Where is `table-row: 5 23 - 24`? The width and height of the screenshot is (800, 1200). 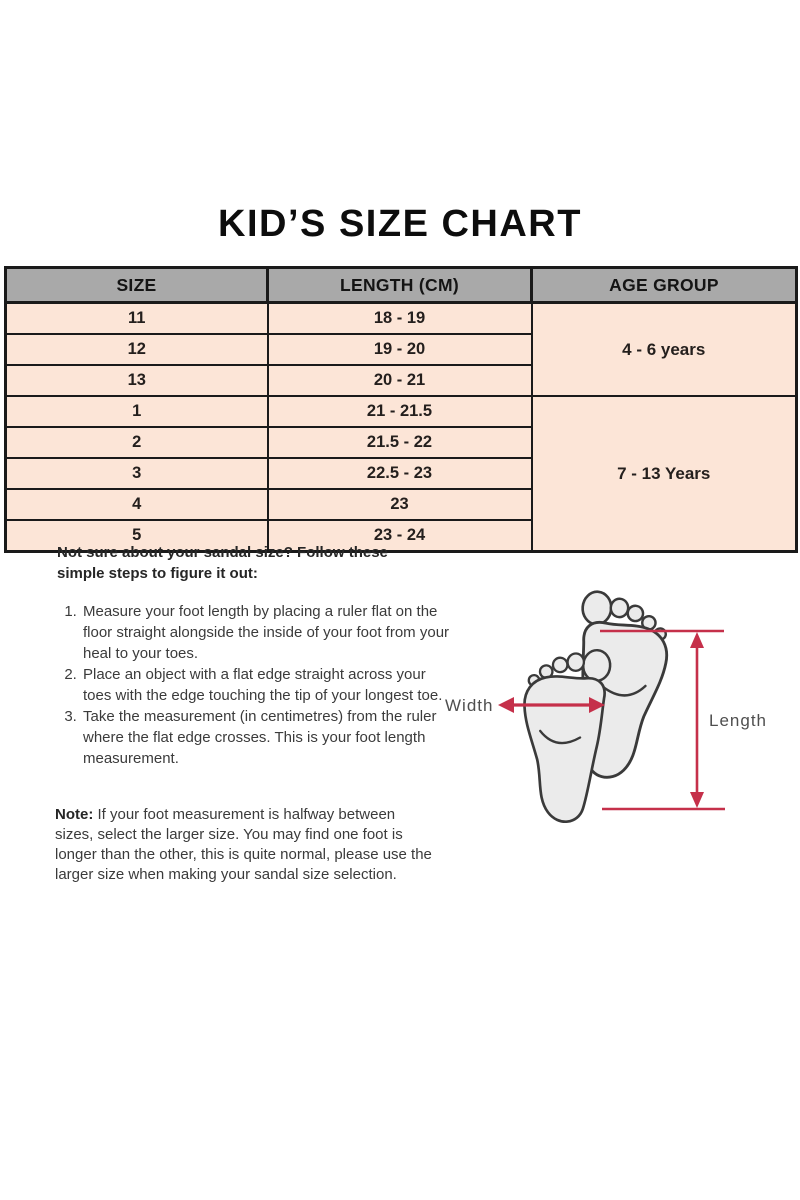
table-row: 5 23 - 24 is located at coordinates (400, 536).